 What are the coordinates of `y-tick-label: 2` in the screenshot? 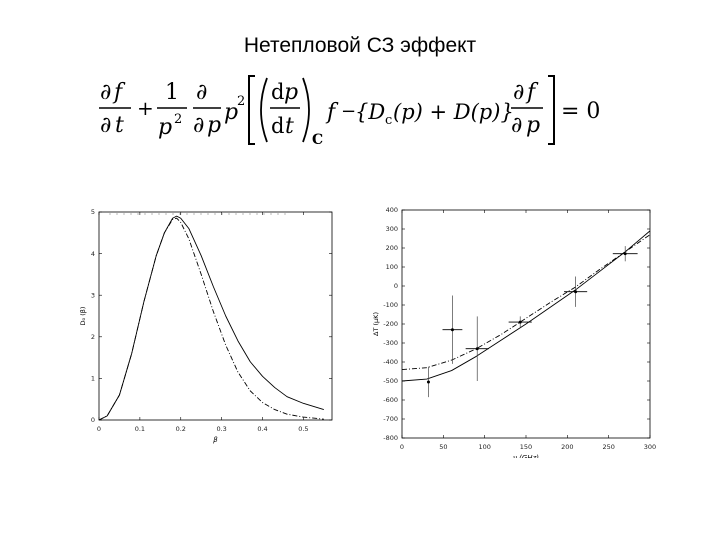 It's located at (93, 337).